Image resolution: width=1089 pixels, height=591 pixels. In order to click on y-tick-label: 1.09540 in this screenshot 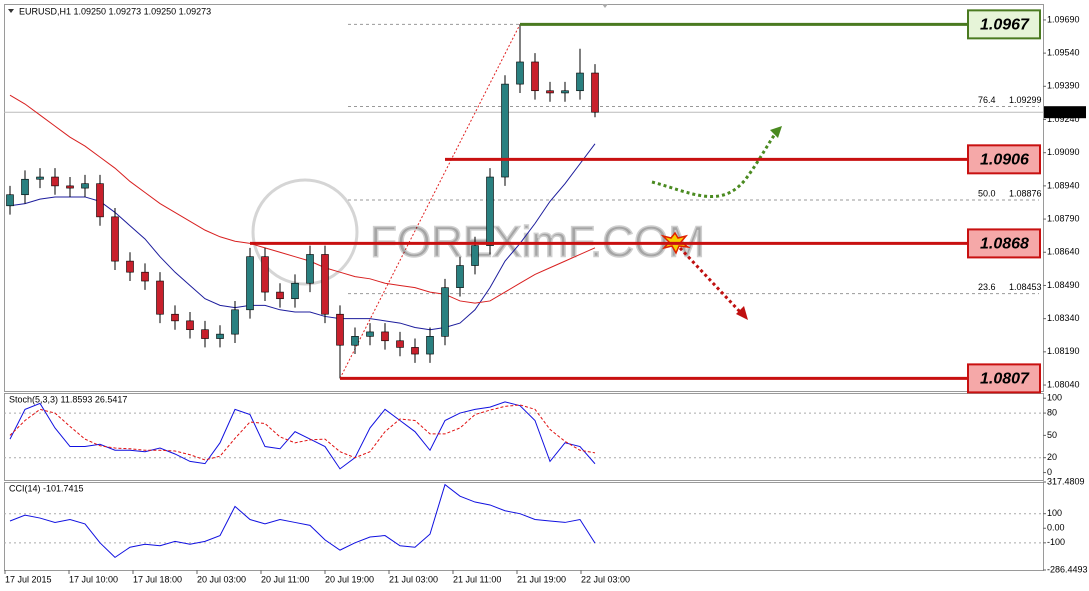, I will do `click(1063, 52)`.